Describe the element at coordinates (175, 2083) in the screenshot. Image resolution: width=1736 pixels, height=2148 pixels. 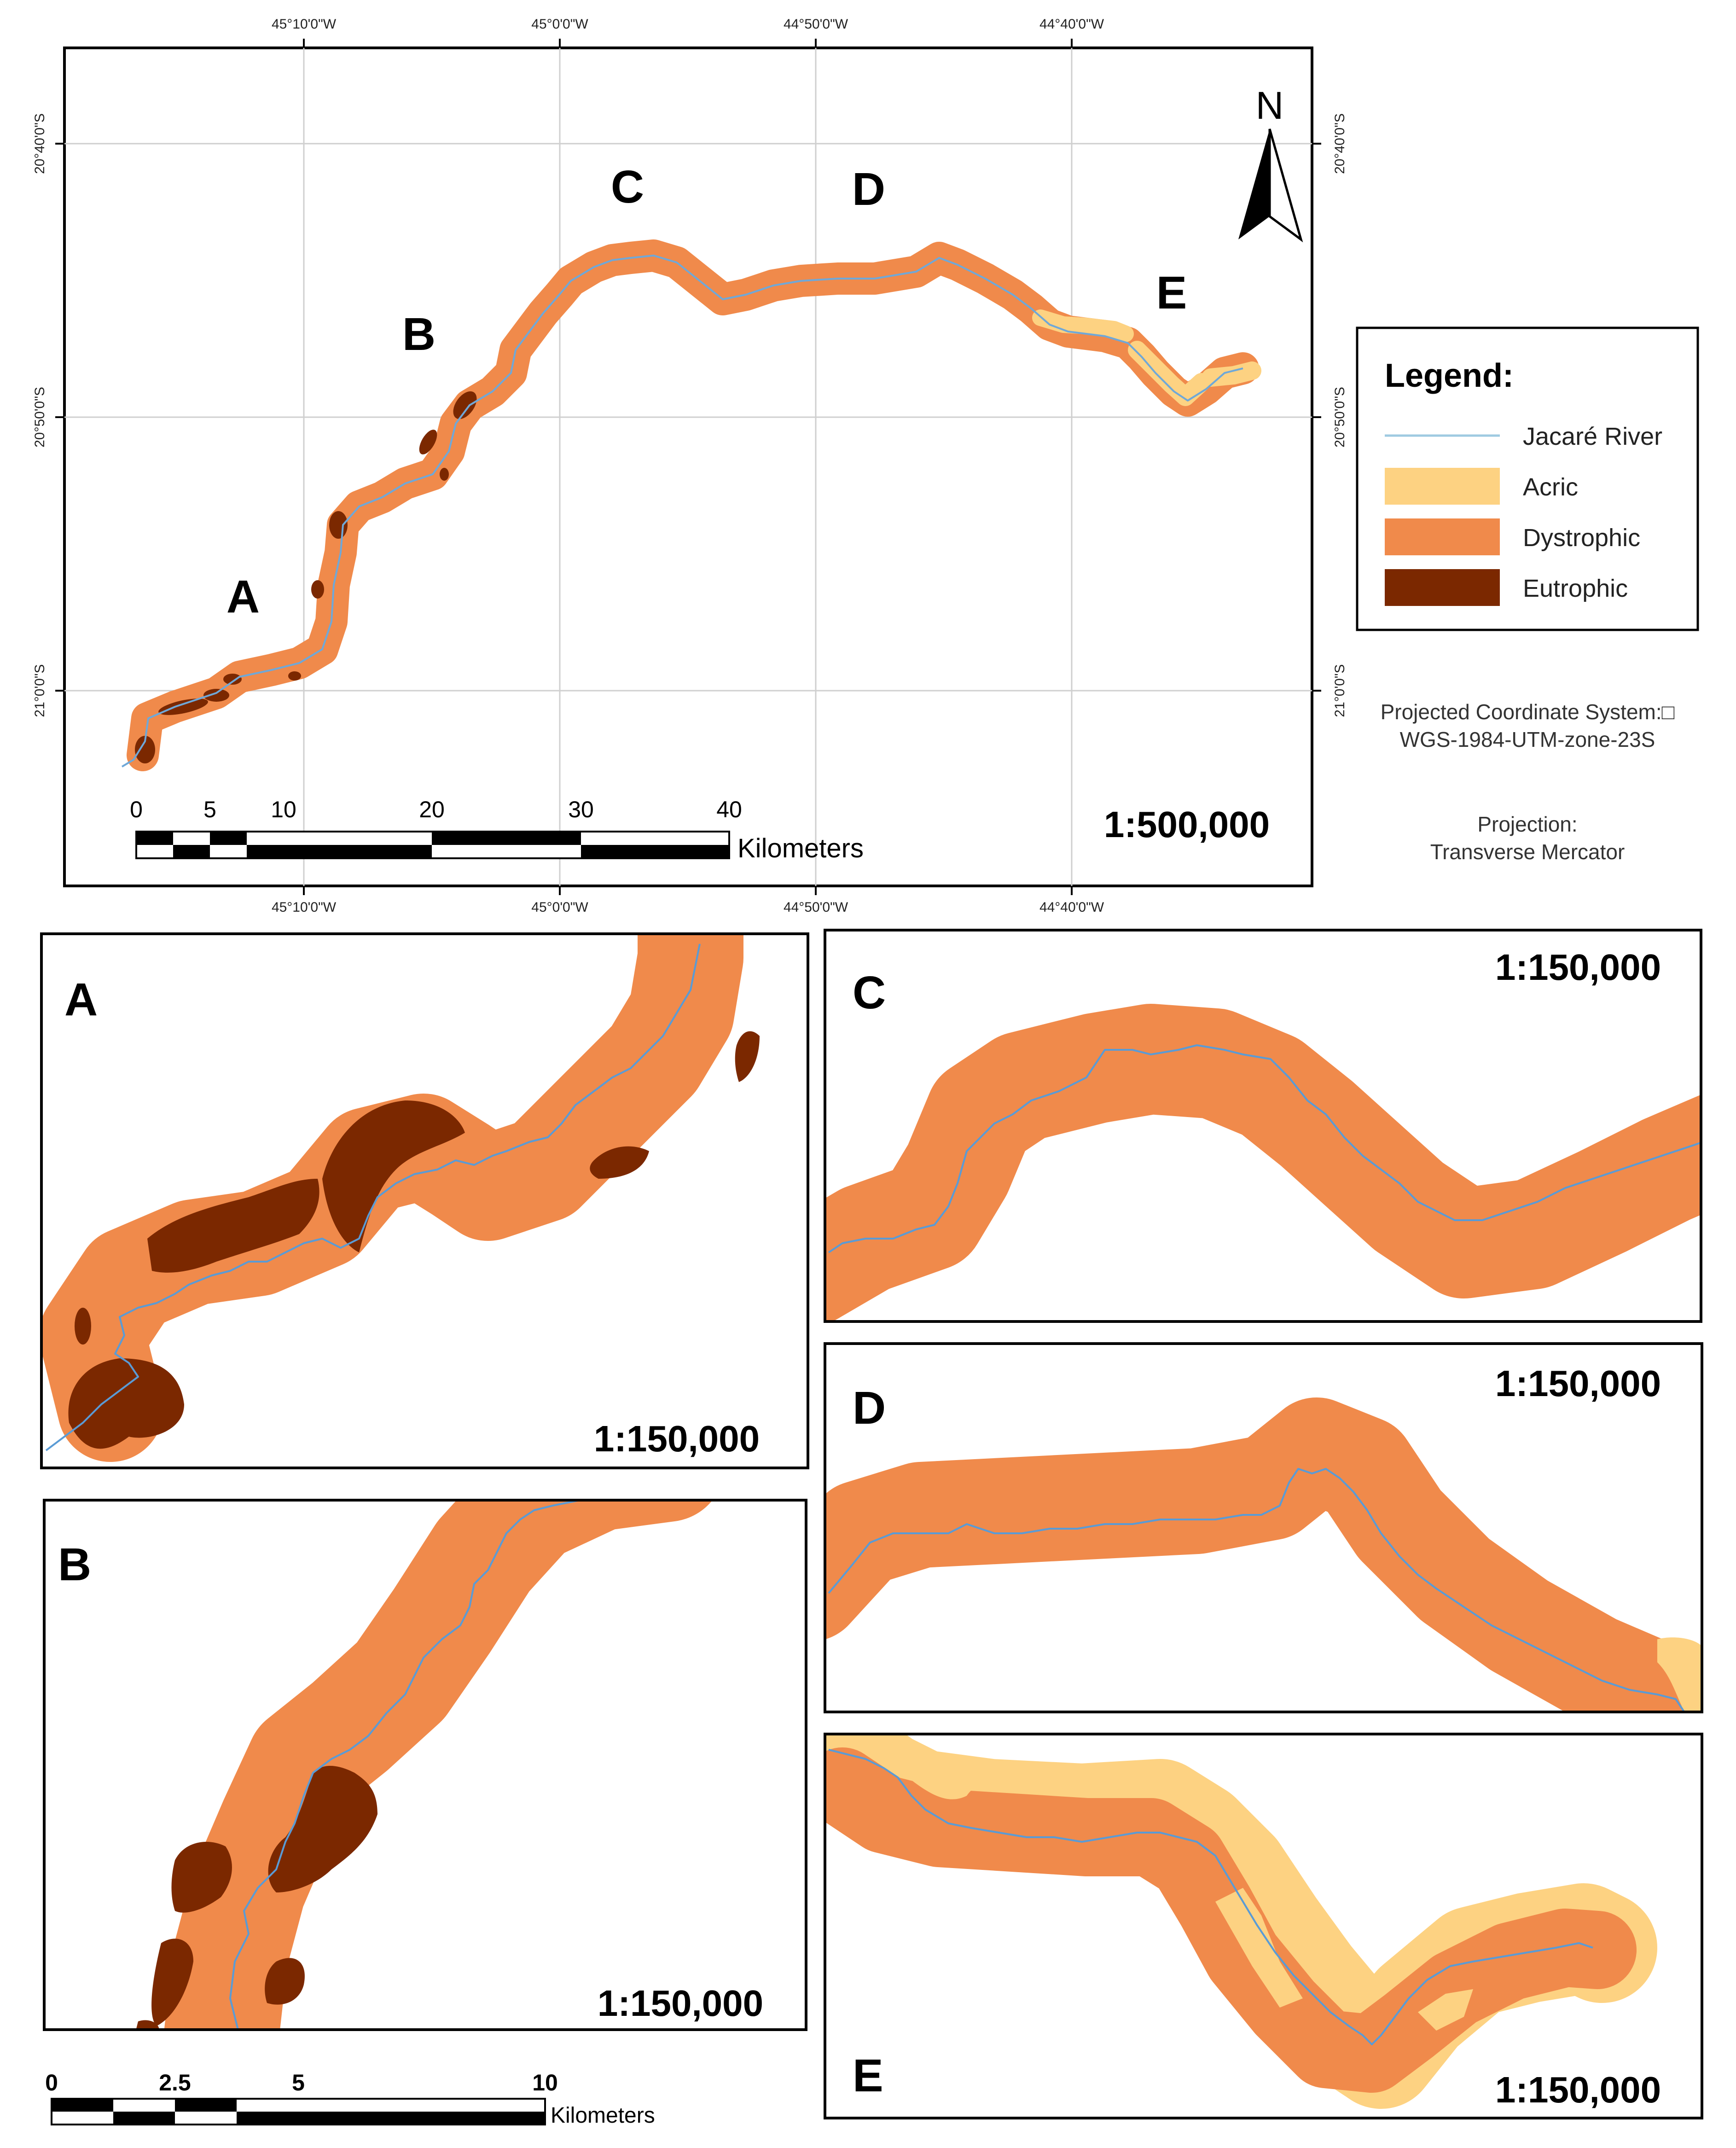
I see `inset-scalebar-tick: 2.5` at that location.